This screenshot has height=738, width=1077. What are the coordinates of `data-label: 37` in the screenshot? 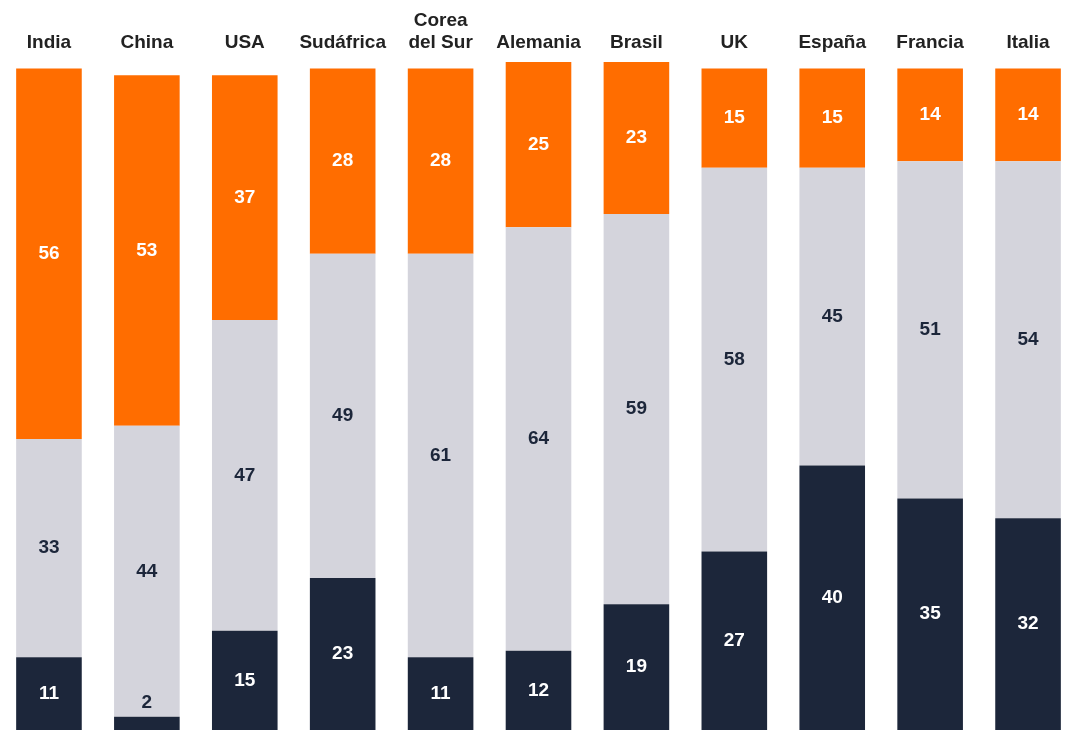 It's located at (245, 196).